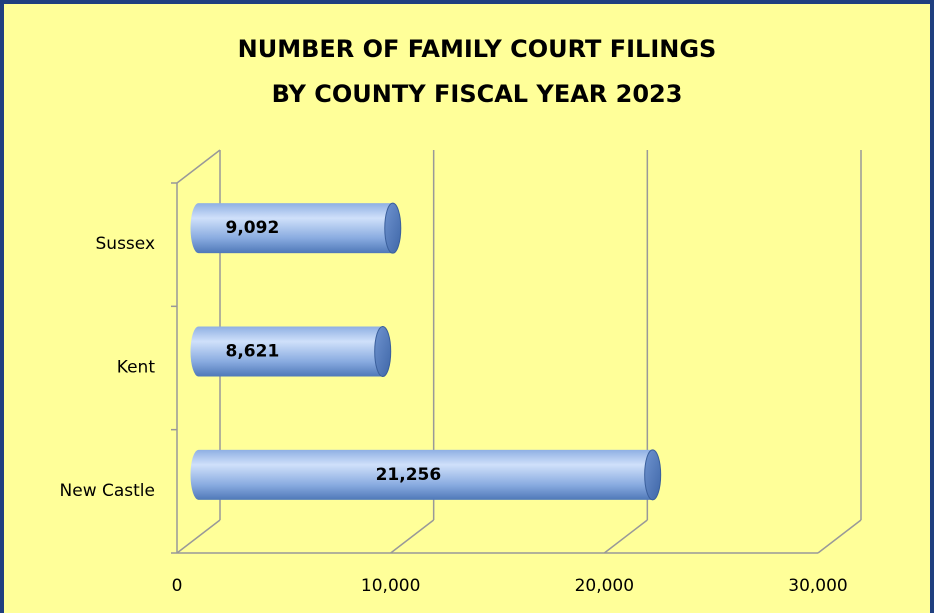 This screenshot has height=613, width=934. Describe the element at coordinates (409, 475) in the screenshot. I see `value-label: 21,256` at that location.